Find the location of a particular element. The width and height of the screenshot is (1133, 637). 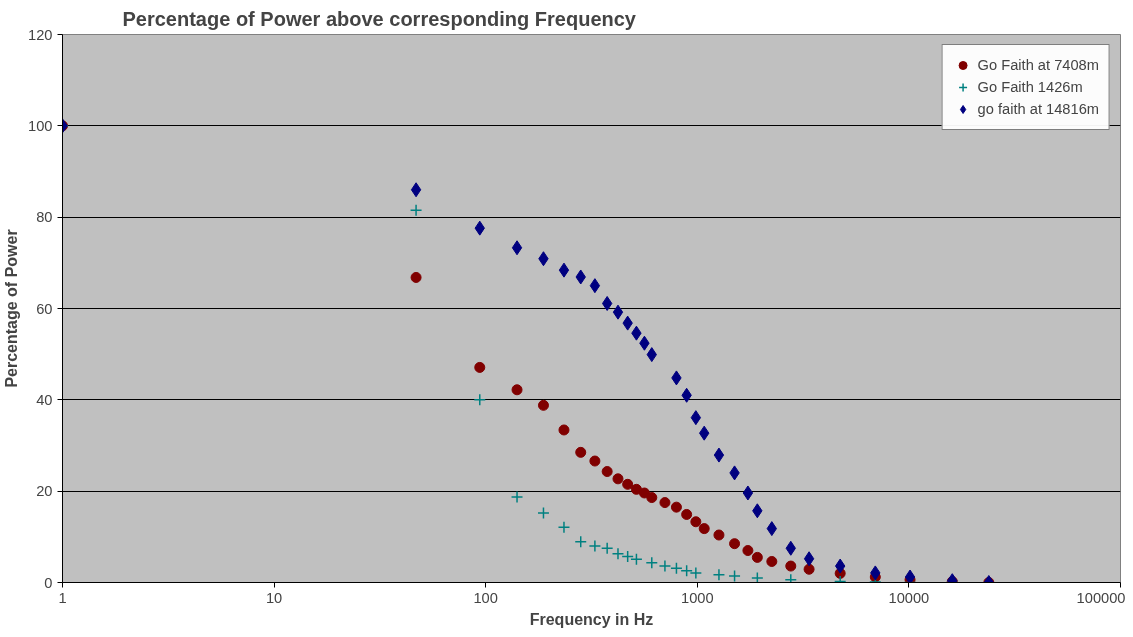

x-tick-label: 100000 is located at coordinates (1101, 597).